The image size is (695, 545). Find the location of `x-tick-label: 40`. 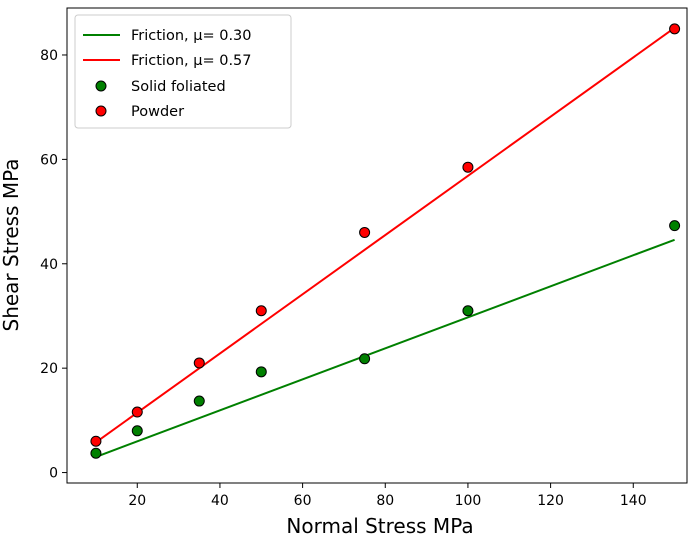

x-tick-label: 40 is located at coordinates (220, 501).